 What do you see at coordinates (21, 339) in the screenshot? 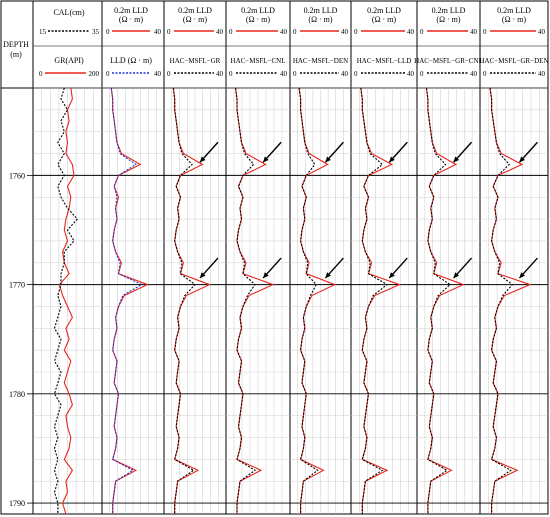
I see `depth-axis: 1760 1770 1780 1790` at bounding box center [21, 339].